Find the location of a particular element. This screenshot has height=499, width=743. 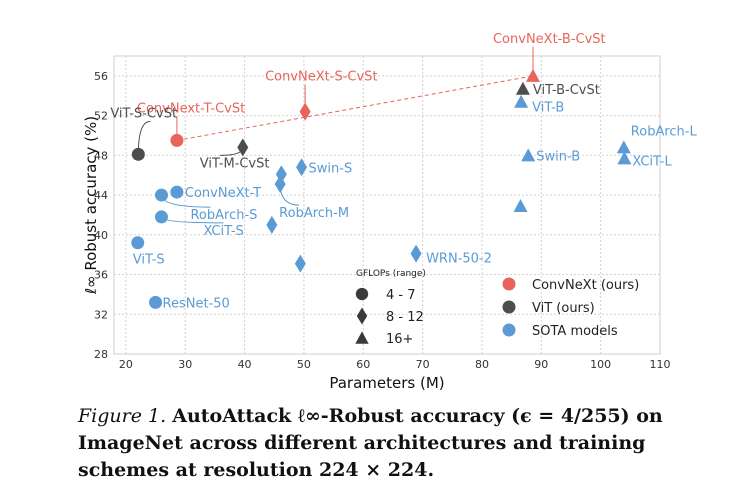

y-tick-label: 44 is located at coordinates (101, 195).